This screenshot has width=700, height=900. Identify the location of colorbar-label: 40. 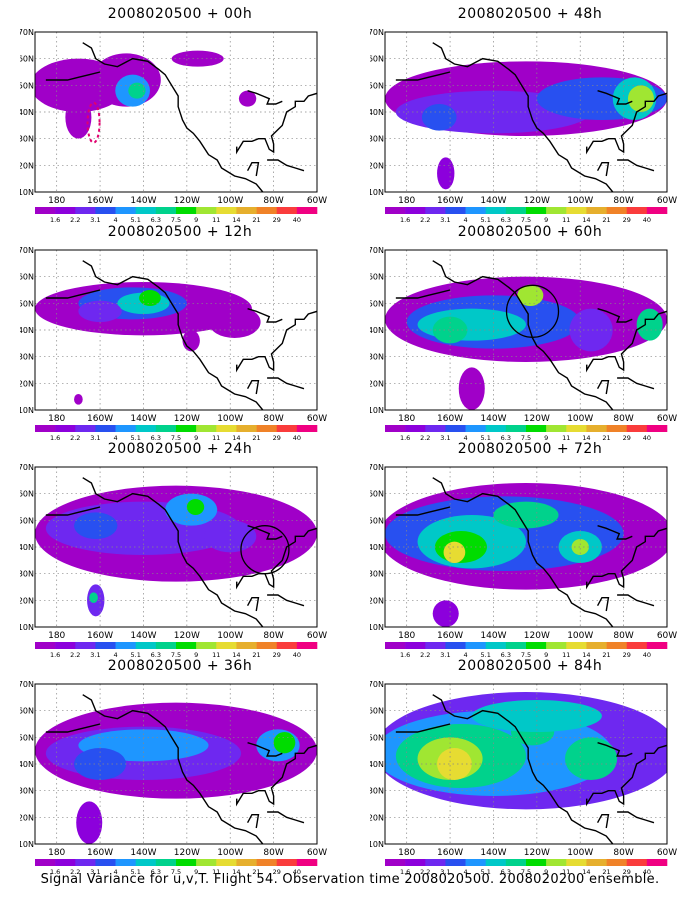
(297, 220).